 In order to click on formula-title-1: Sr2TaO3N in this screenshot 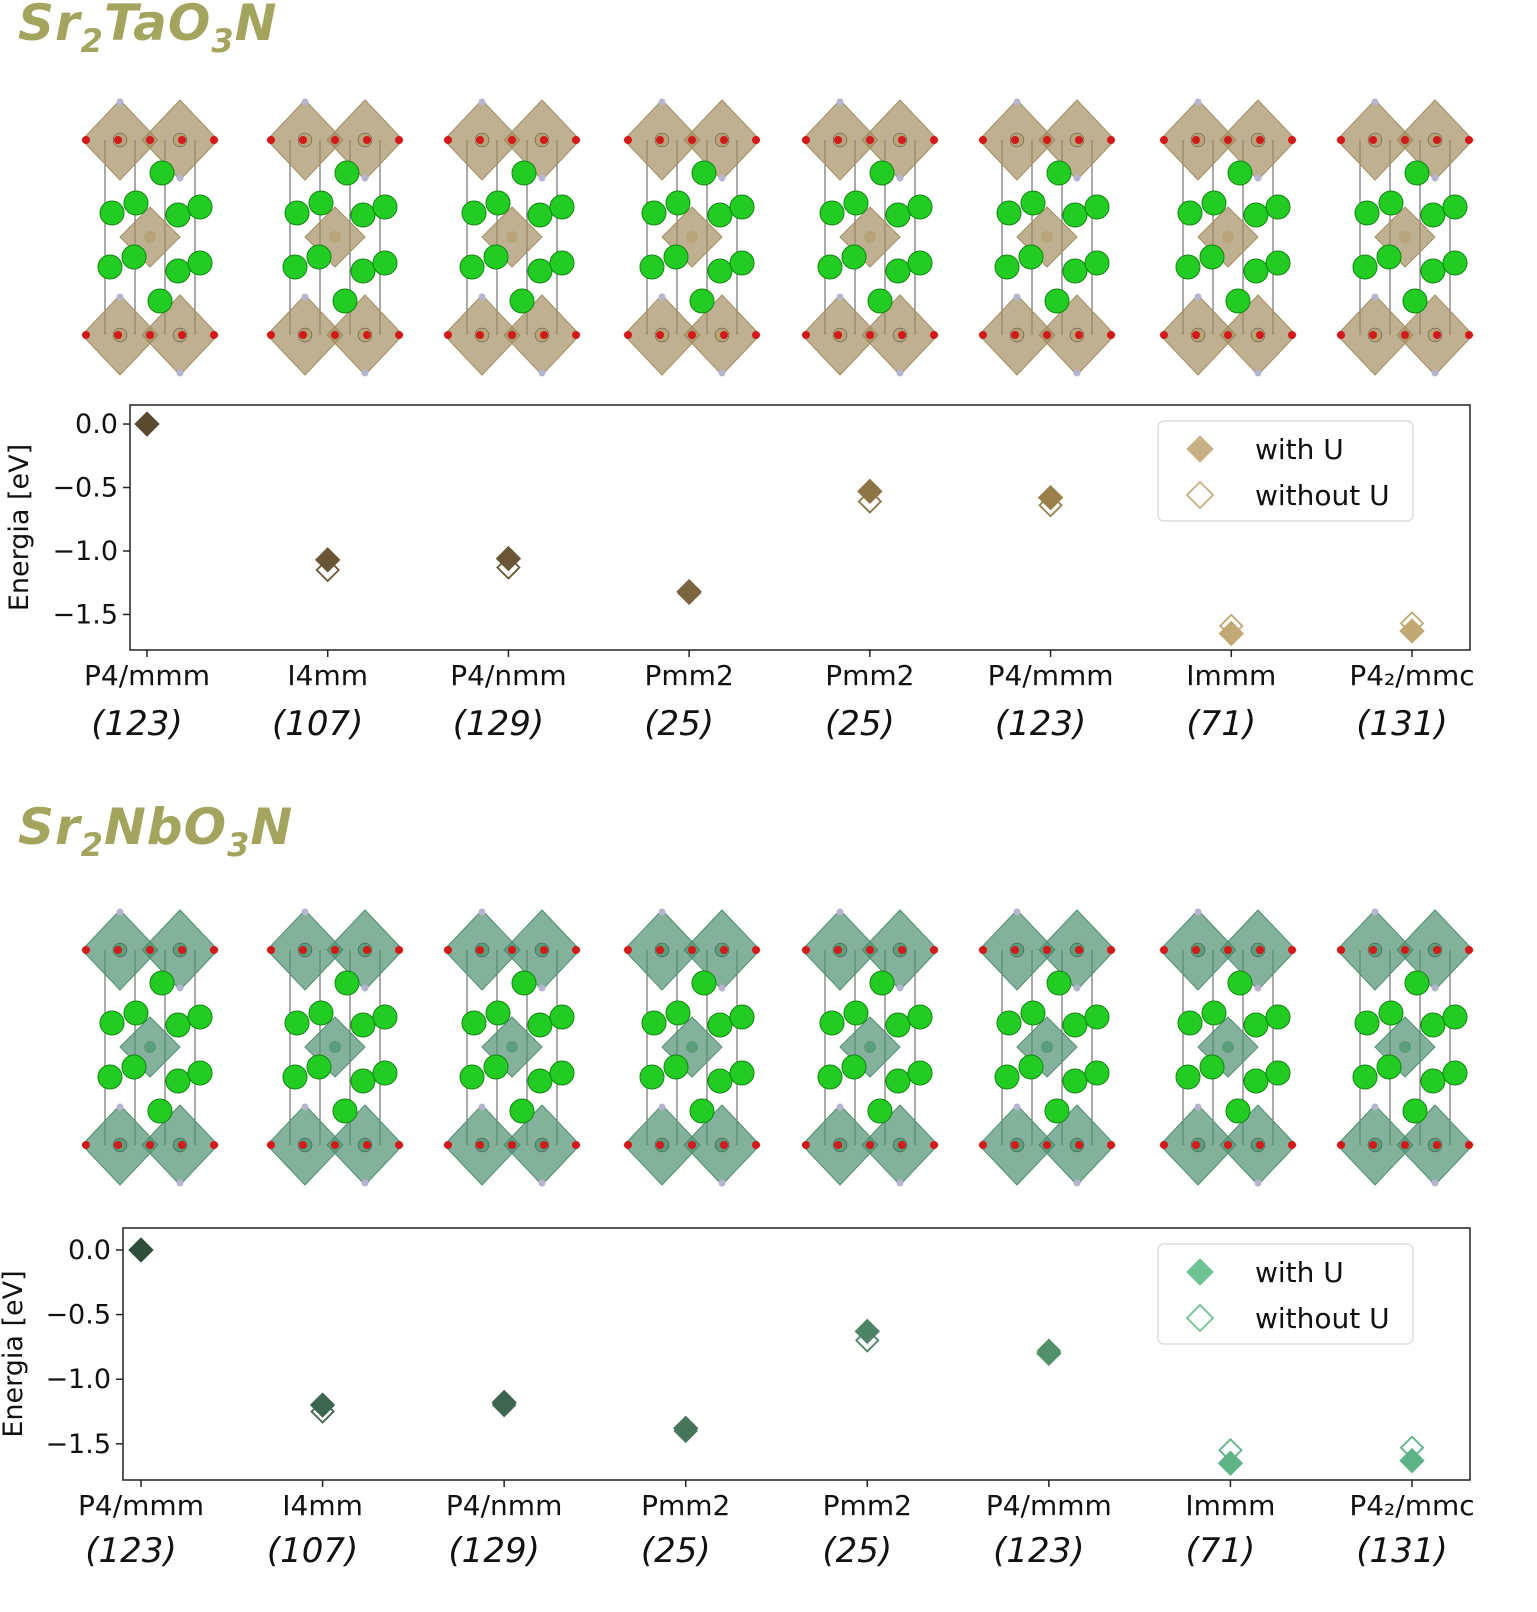, I will do `click(148, 30)`.